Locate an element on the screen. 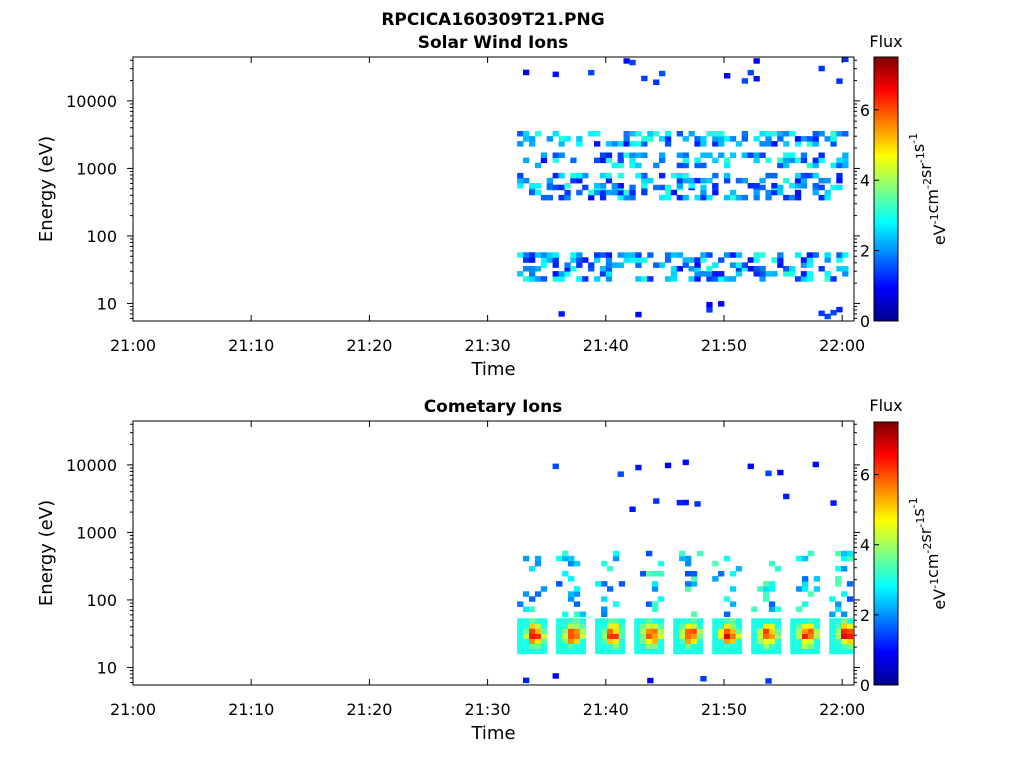 This screenshot has width=1024, height=768. unit-exponent: -2 is located at coordinates (927, 183).